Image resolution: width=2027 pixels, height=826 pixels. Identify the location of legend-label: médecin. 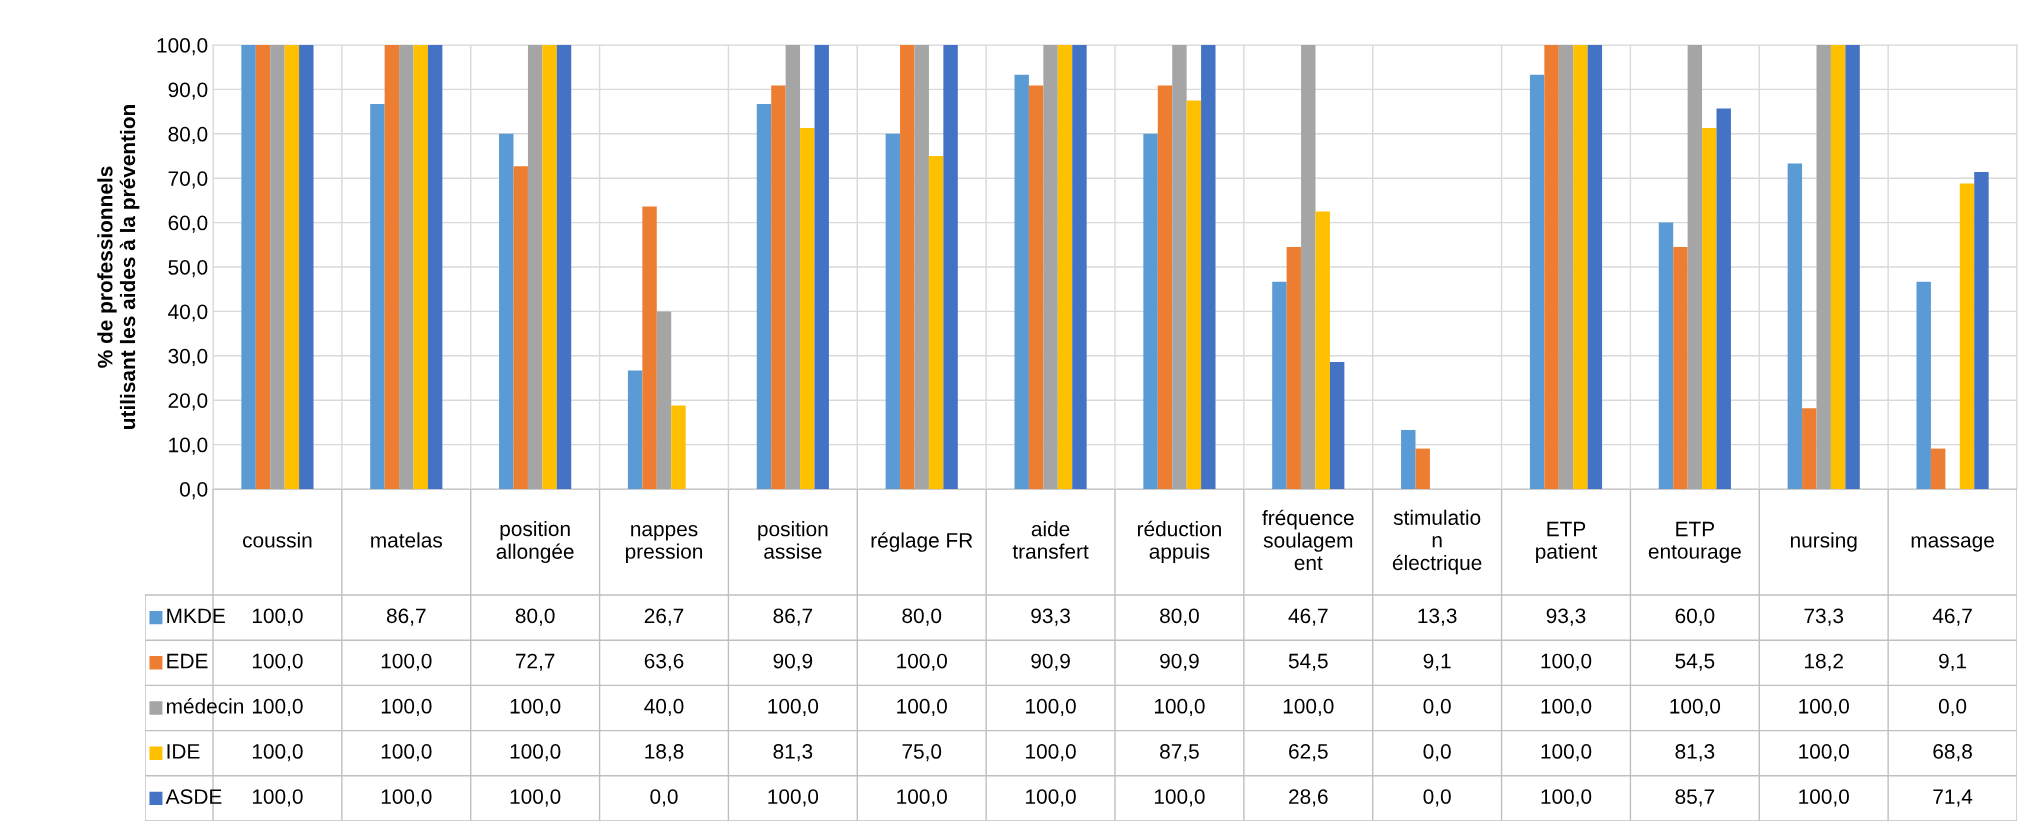
(205, 706).